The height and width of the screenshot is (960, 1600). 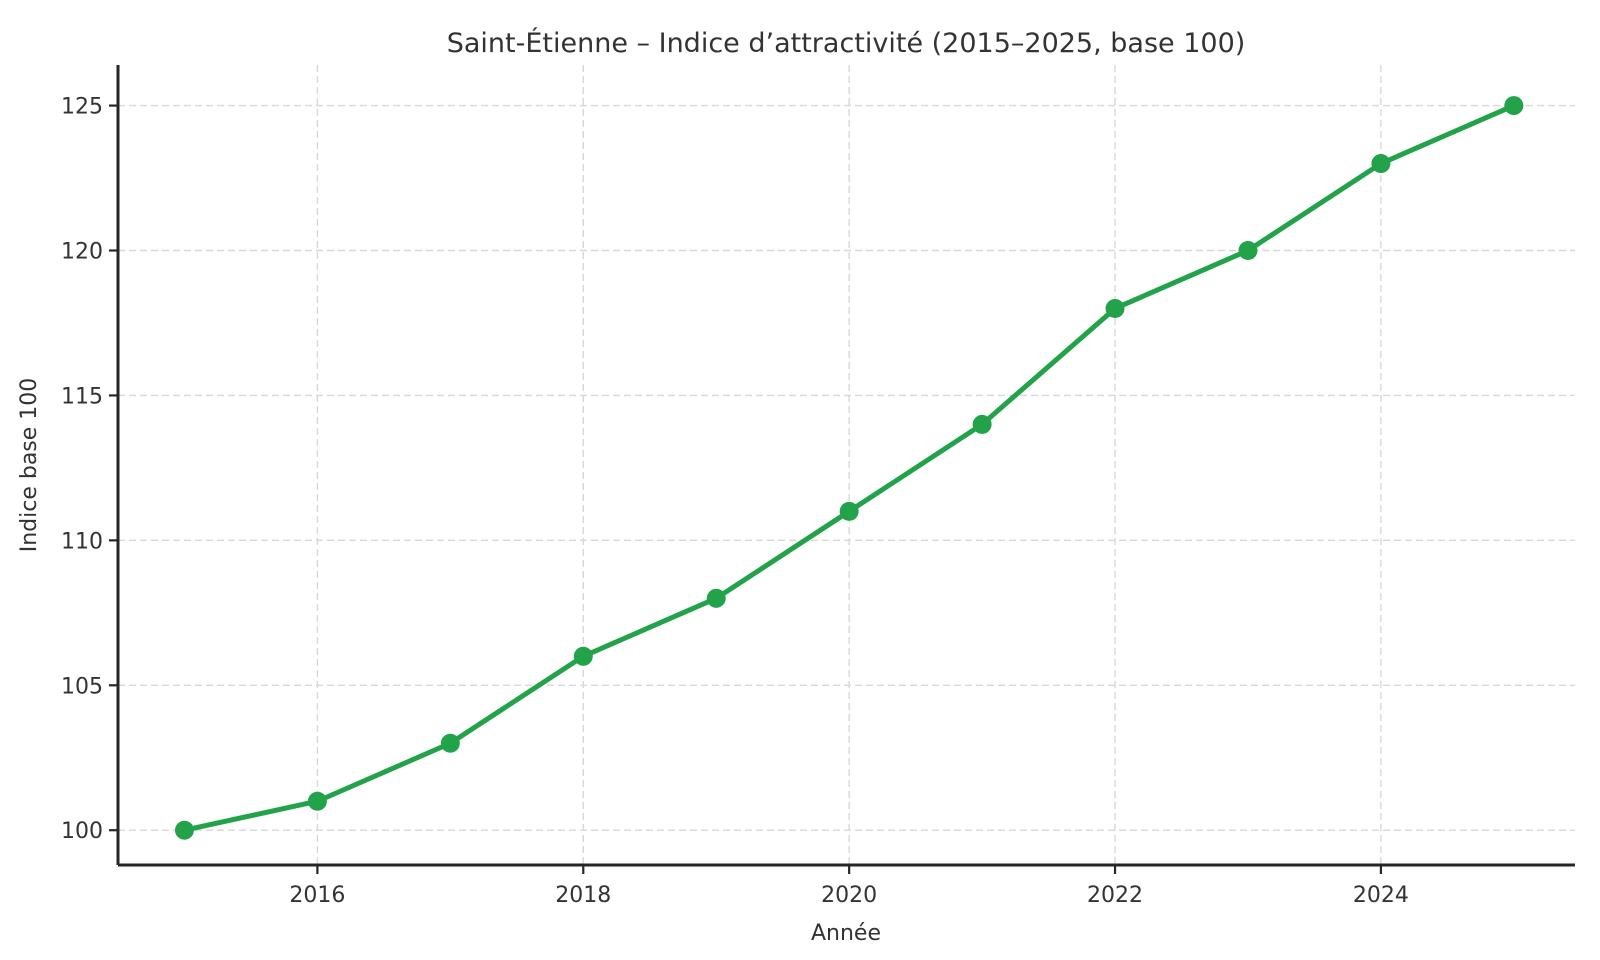 I want to click on y-tick-label: 110, so click(x=82, y=541).